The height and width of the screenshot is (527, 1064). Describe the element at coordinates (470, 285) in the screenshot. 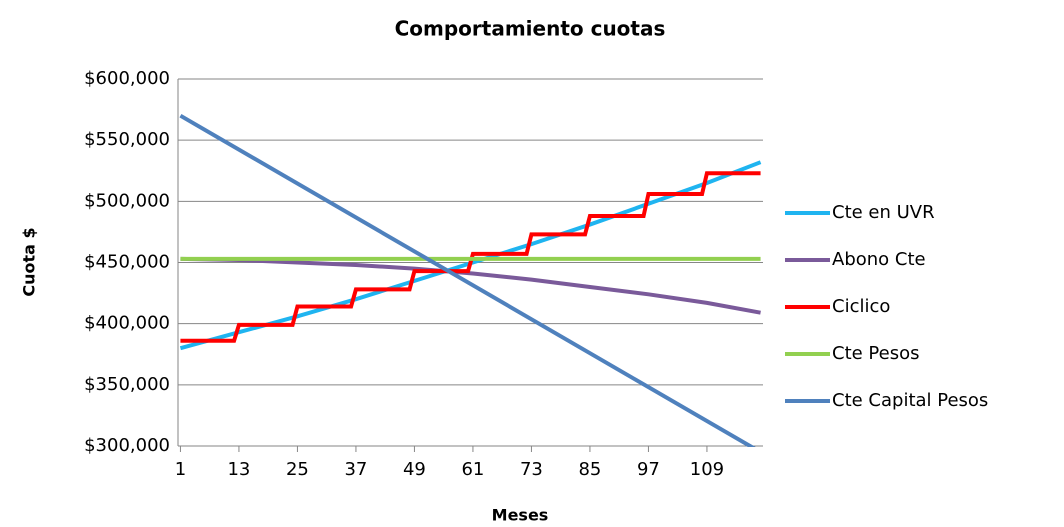

I see `line-series` at that location.